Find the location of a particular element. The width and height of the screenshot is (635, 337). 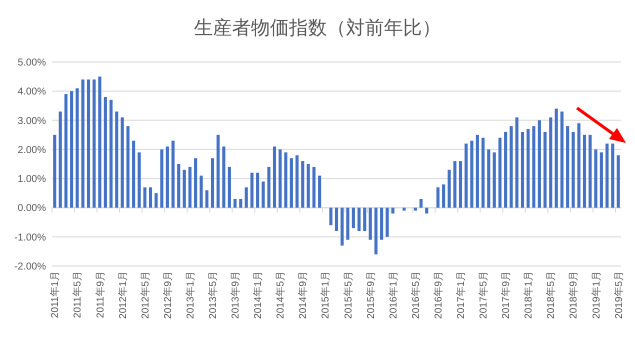

y-tick-label: -1.00% is located at coordinates (30, 238).